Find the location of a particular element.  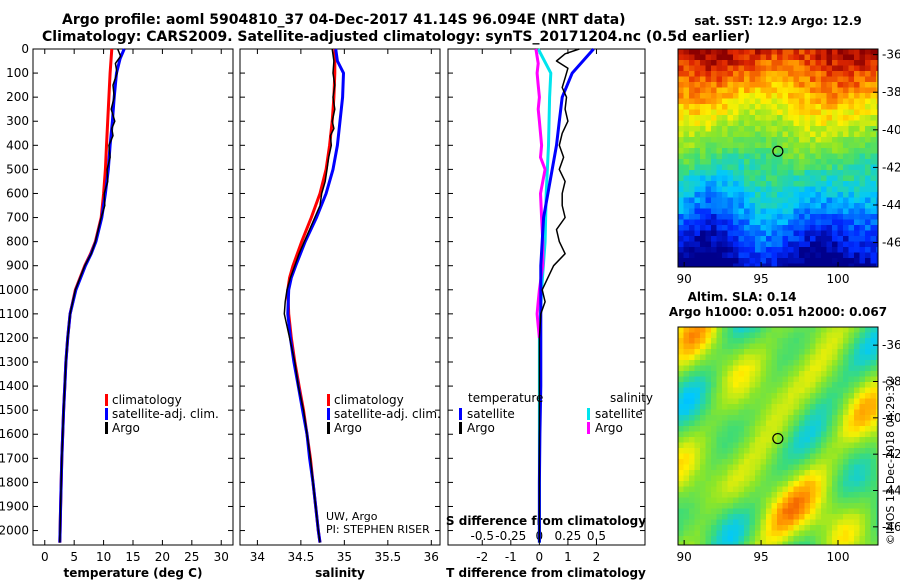

temperature-legend-label: Argo is located at coordinates (126, 428).